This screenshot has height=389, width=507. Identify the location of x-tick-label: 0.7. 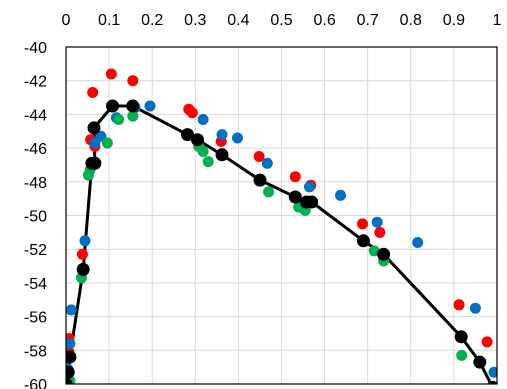
(368, 20).